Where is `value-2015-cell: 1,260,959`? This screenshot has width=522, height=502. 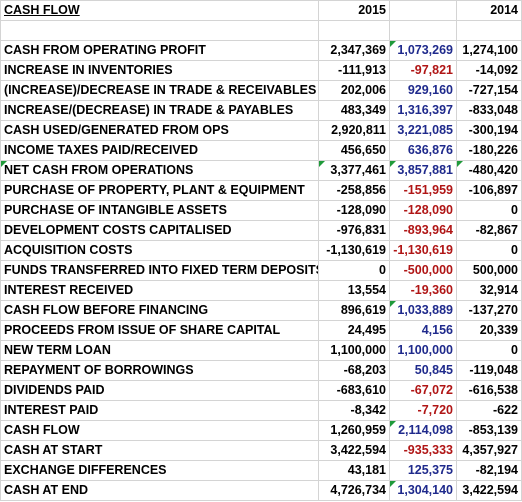
value-2015-cell: 1,260,959 is located at coordinates (354, 430).